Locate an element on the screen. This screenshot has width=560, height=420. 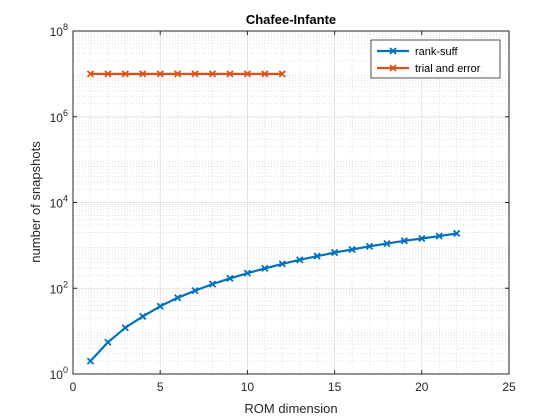
y-tick-label: 10⁶ is located at coordinates (59, 116).